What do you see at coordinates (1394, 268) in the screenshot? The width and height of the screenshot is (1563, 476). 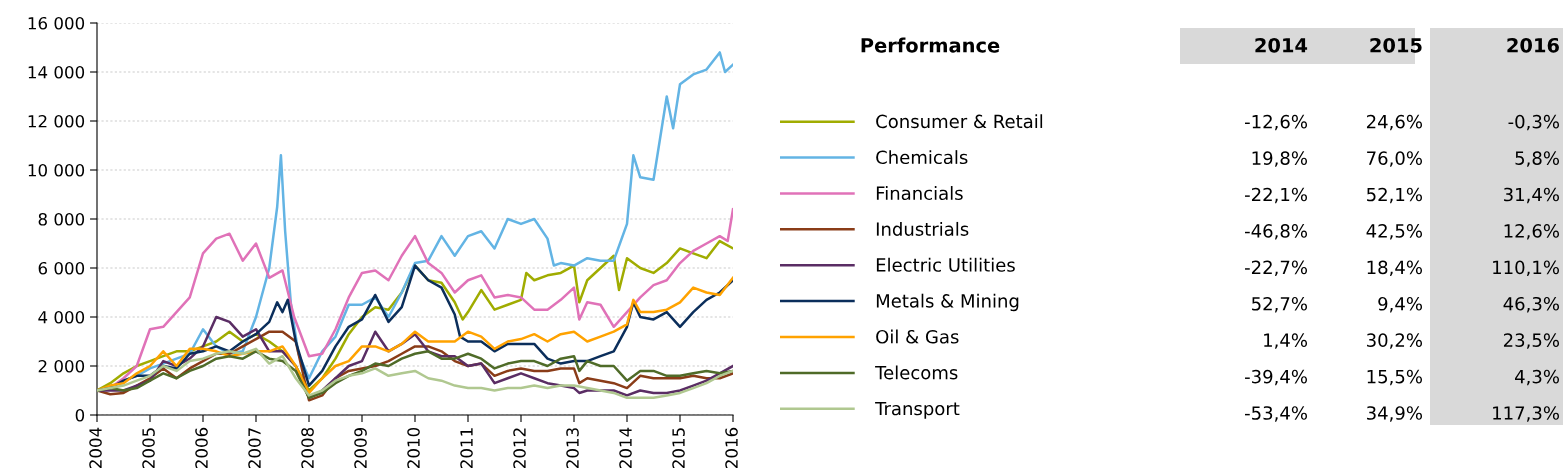 I see `text: 18,4%` at bounding box center [1394, 268].